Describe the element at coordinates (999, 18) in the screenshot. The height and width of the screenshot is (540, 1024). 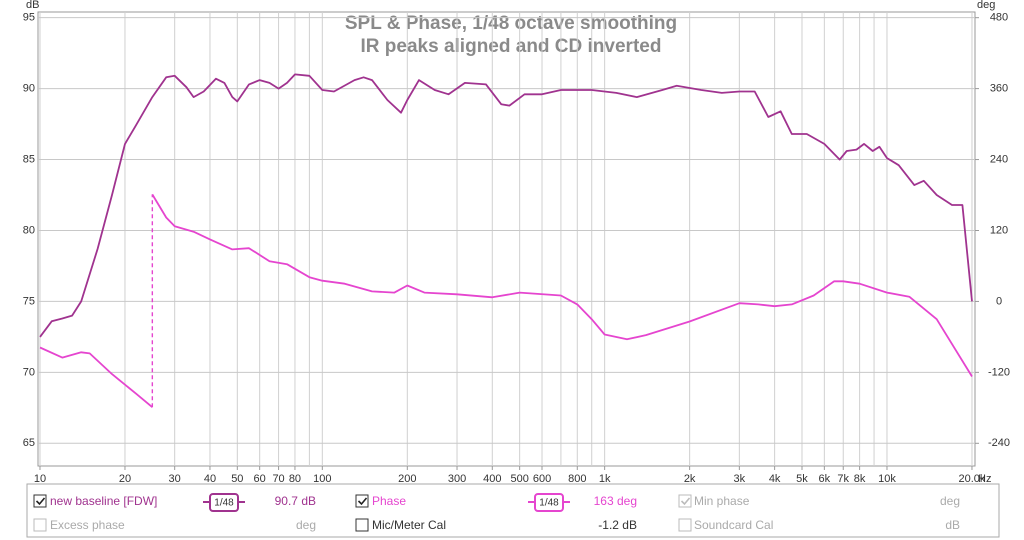
I see `y2-tick-label: 480` at that location.